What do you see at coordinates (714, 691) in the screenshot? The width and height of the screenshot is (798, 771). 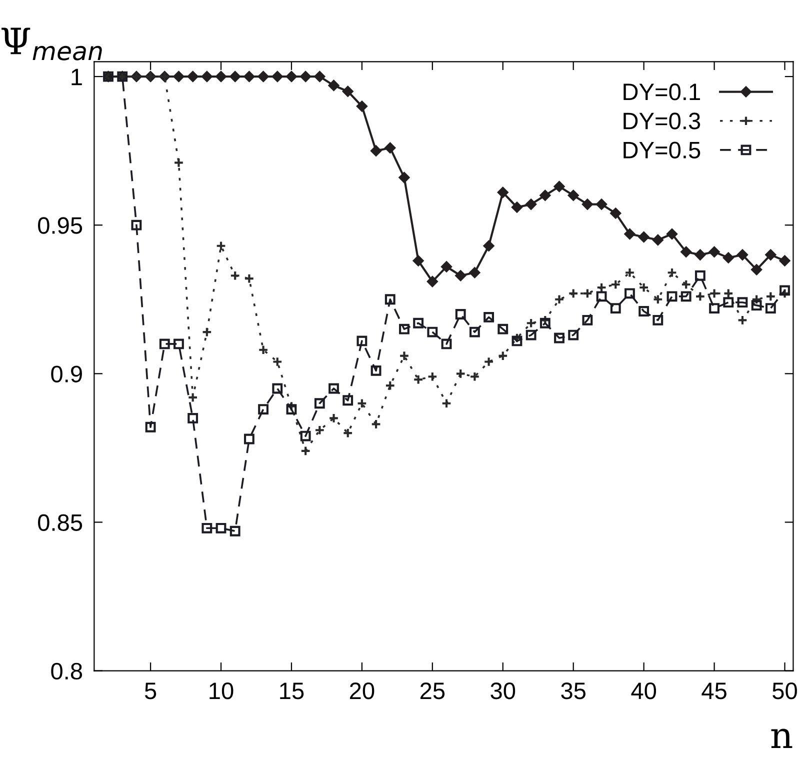 I see `x-tick-label: 45` at bounding box center [714, 691].